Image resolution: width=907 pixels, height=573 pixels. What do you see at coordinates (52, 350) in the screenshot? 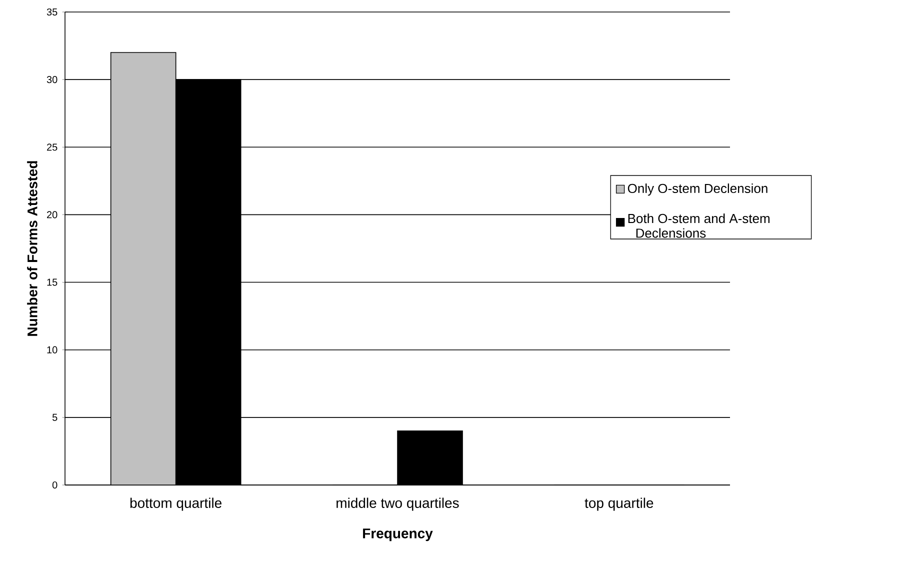
I see `y-tick-label: 10` at bounding box center [52, 350].